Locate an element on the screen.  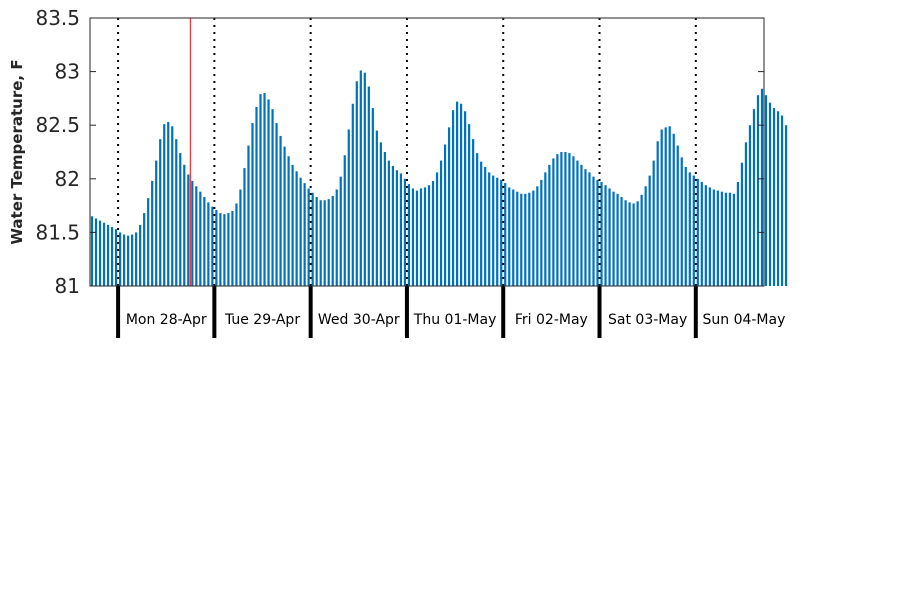
day-label: Fri 02-May is located at coordinates (551, 320).